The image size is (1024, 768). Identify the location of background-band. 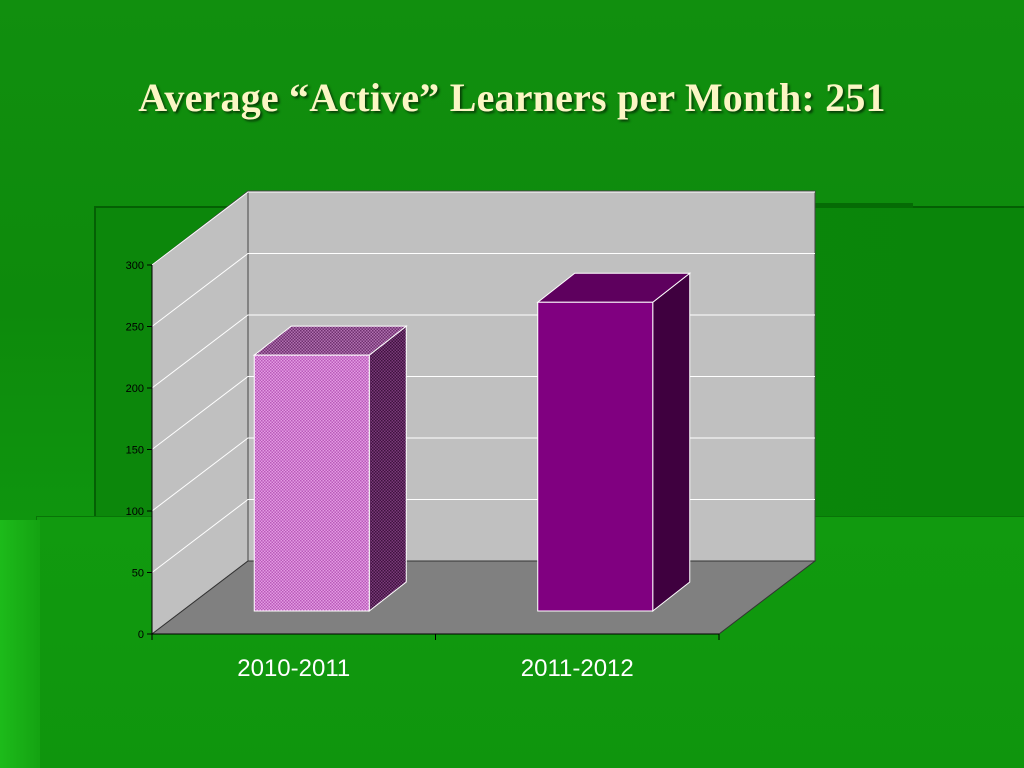
(861, 205).